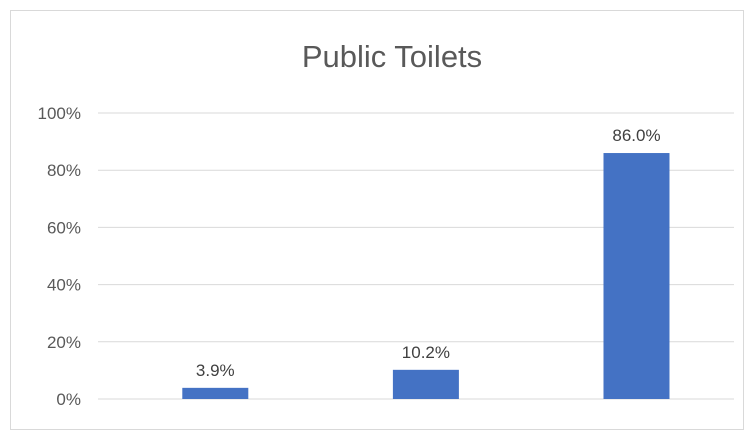  Describe the element at coordinates (64, 342) in the screenshot. I see `y-tick-label: 20%` at that location.